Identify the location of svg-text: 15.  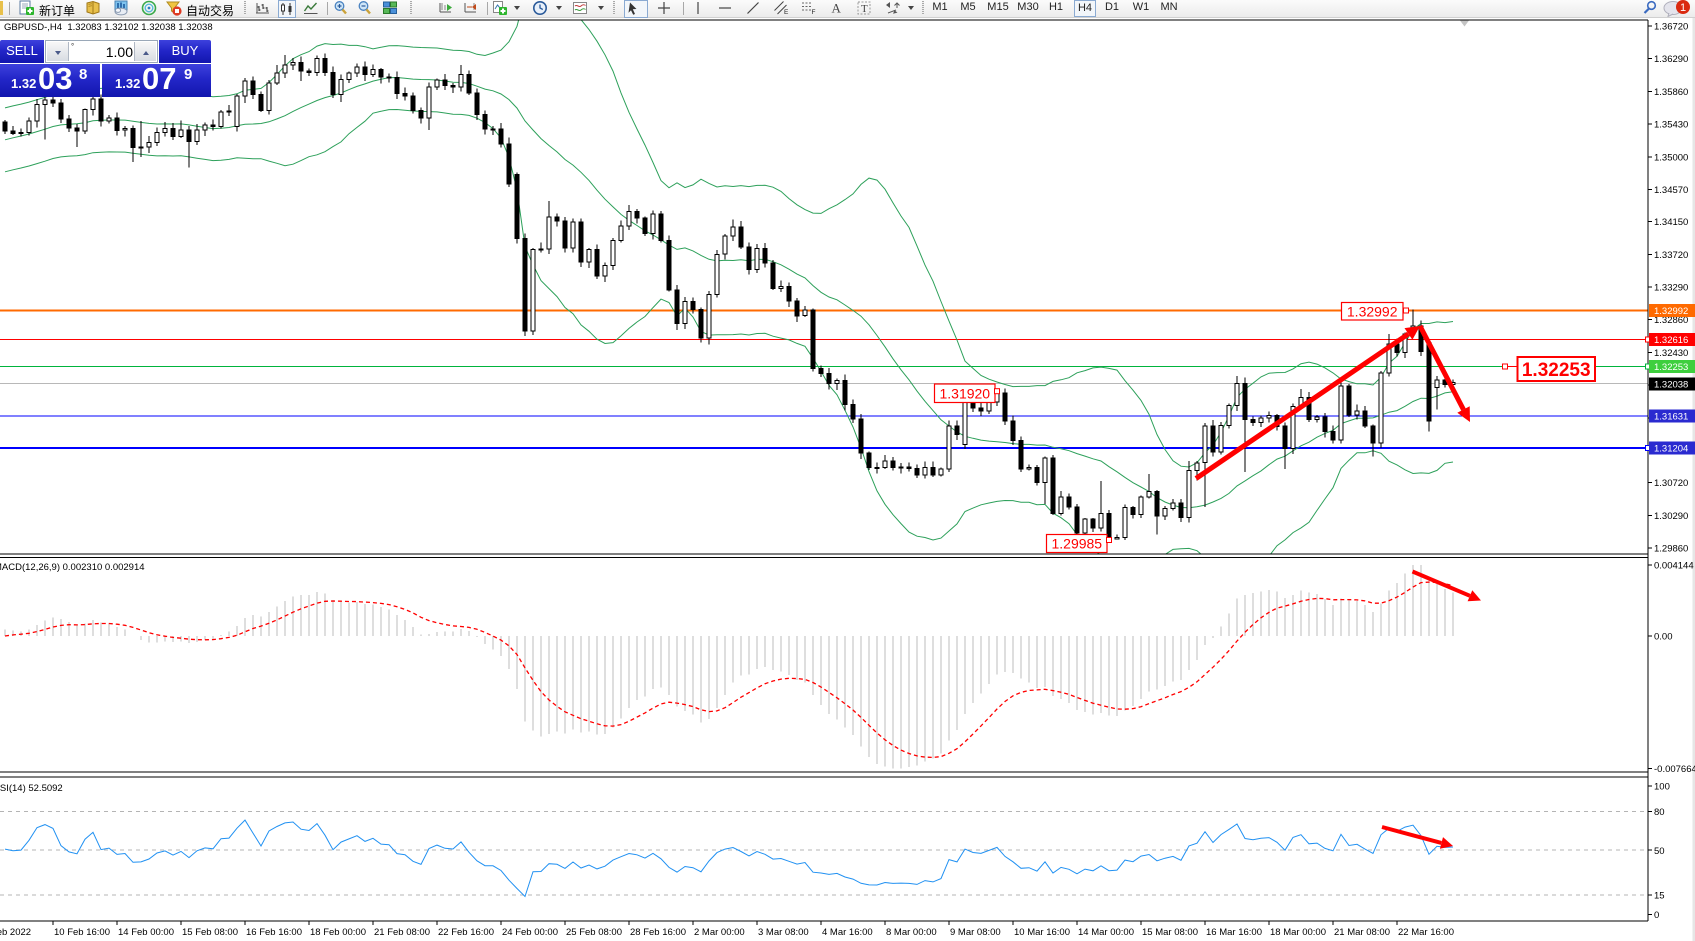
(1659, 896).